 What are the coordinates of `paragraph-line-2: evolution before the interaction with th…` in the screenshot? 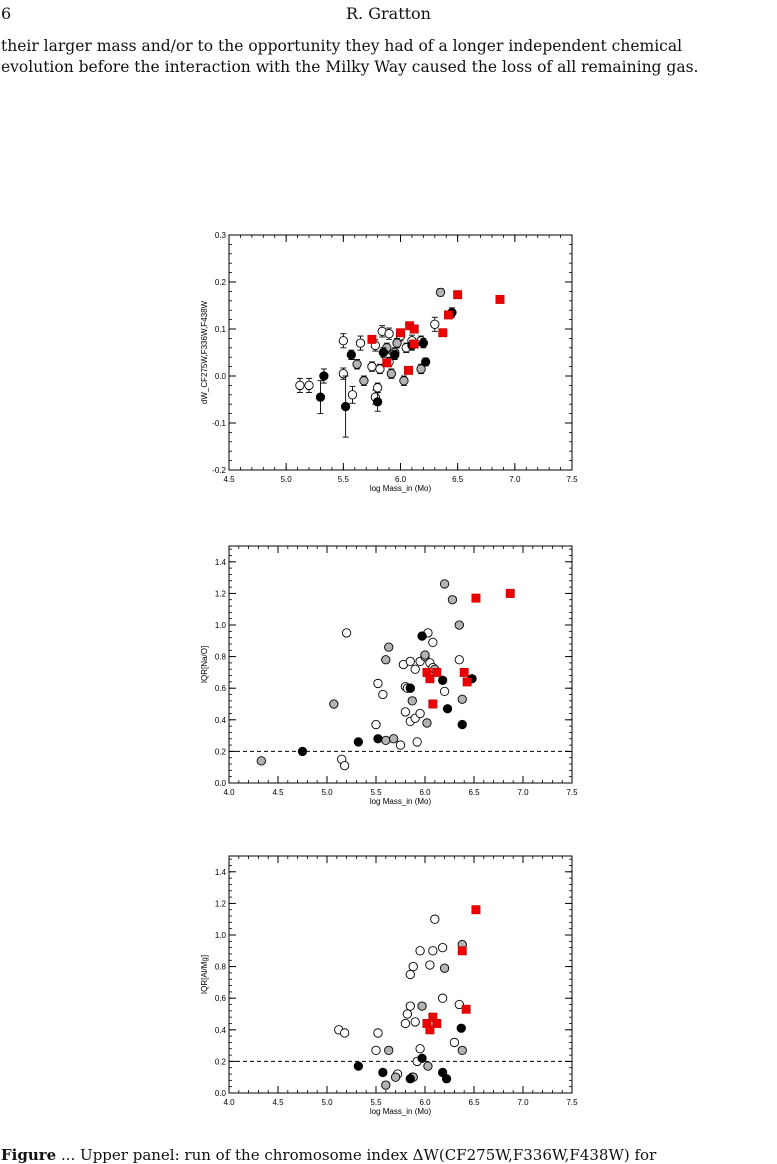 It's located at (350, 67).